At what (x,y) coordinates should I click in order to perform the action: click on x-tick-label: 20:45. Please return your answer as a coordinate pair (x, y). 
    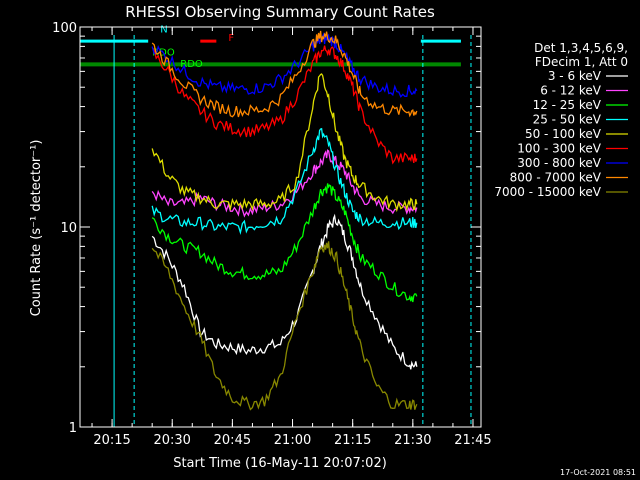
    Looking at the image, I should click on (232, 440).